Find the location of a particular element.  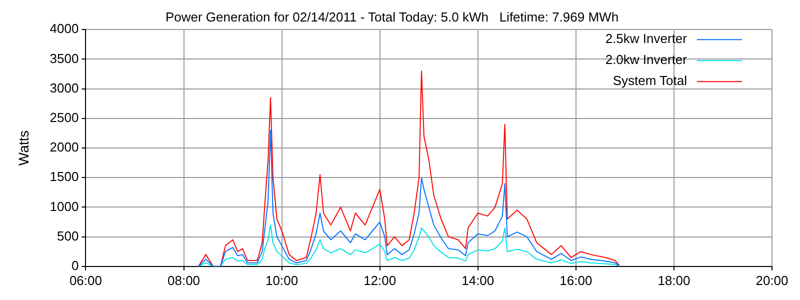

y-tick-label: 1000 is located at coordinates (64, 206).